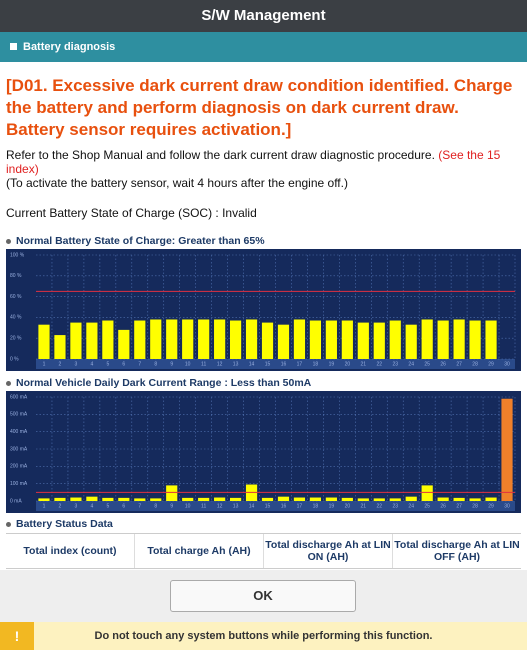  What do you see at coordinates (76, 364) in the screenshot?
I see `x-tick-label: 3` at bounding box center [76, 364].